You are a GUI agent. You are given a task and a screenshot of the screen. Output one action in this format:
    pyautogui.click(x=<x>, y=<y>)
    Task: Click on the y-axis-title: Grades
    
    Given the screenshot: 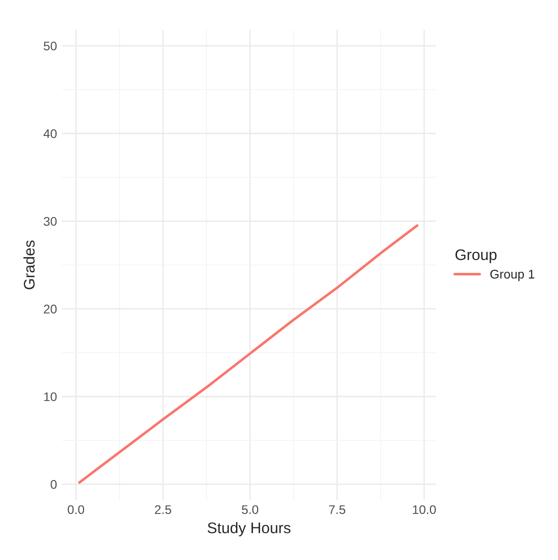 What is the action you would take?
    pyautogui.click(x=29, y=265)
    